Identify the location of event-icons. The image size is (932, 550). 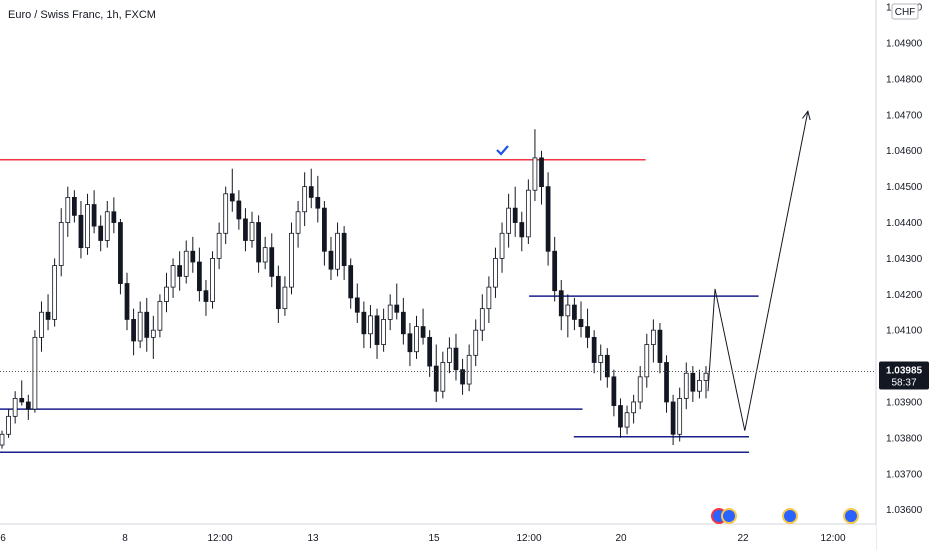
(785, 516).